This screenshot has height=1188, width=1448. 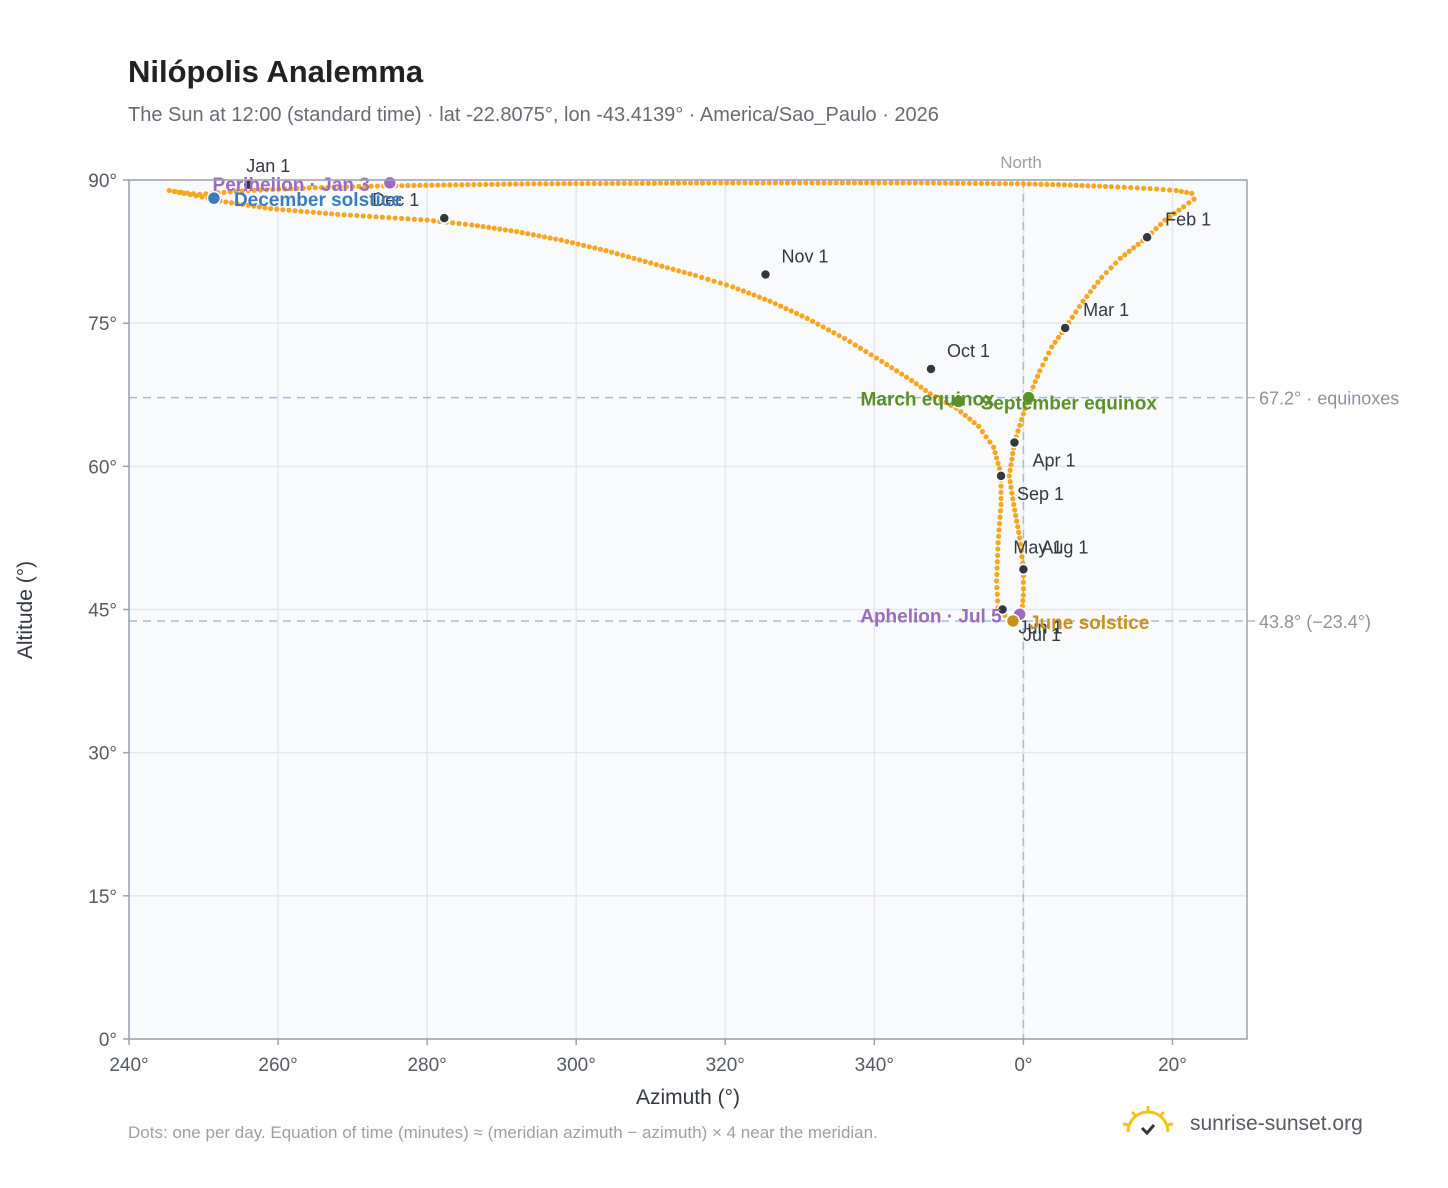 What do you see at coordinates (1040, 494) in the screenshot?
I see `month-marker-label: Sep 1` at bounding box center [1040, 494].